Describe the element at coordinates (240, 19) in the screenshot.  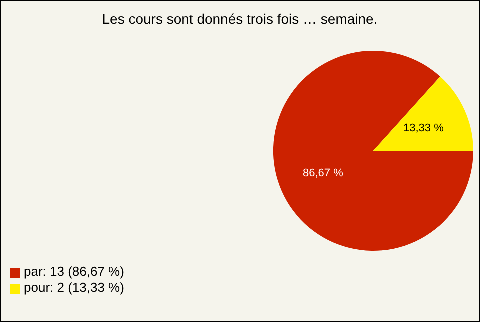
I see `chart-title: Les cours sont donnés trois fois … semaine.` at that location.